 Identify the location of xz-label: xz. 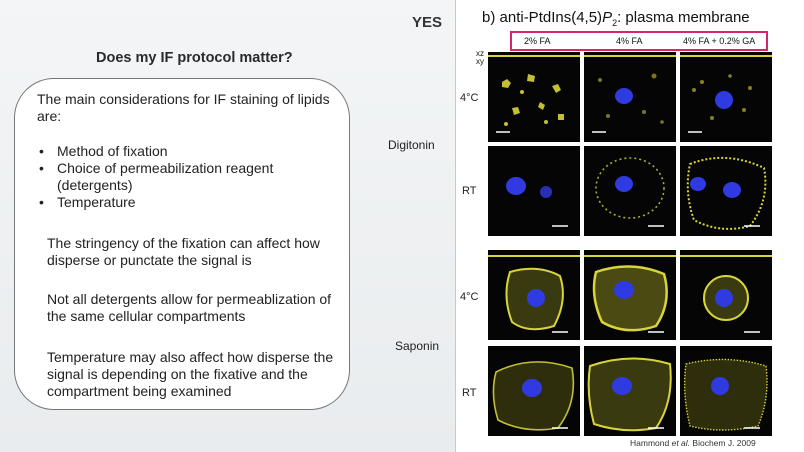
(480, 53).